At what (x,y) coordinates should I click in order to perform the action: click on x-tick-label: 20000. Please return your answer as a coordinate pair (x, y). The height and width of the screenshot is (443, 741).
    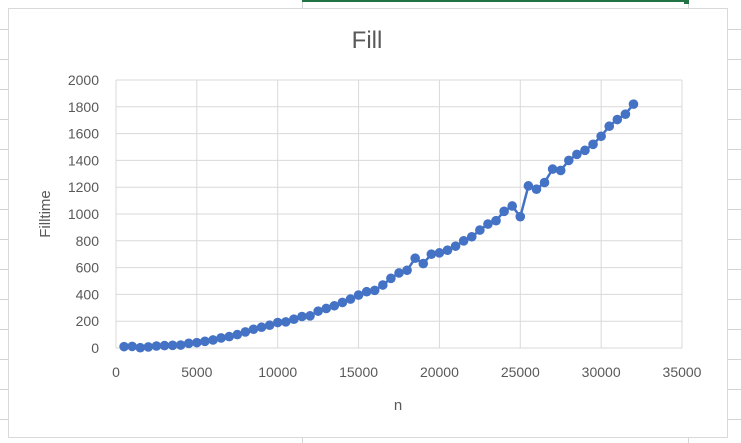
    Looking at the image, I should click on (439, 372).